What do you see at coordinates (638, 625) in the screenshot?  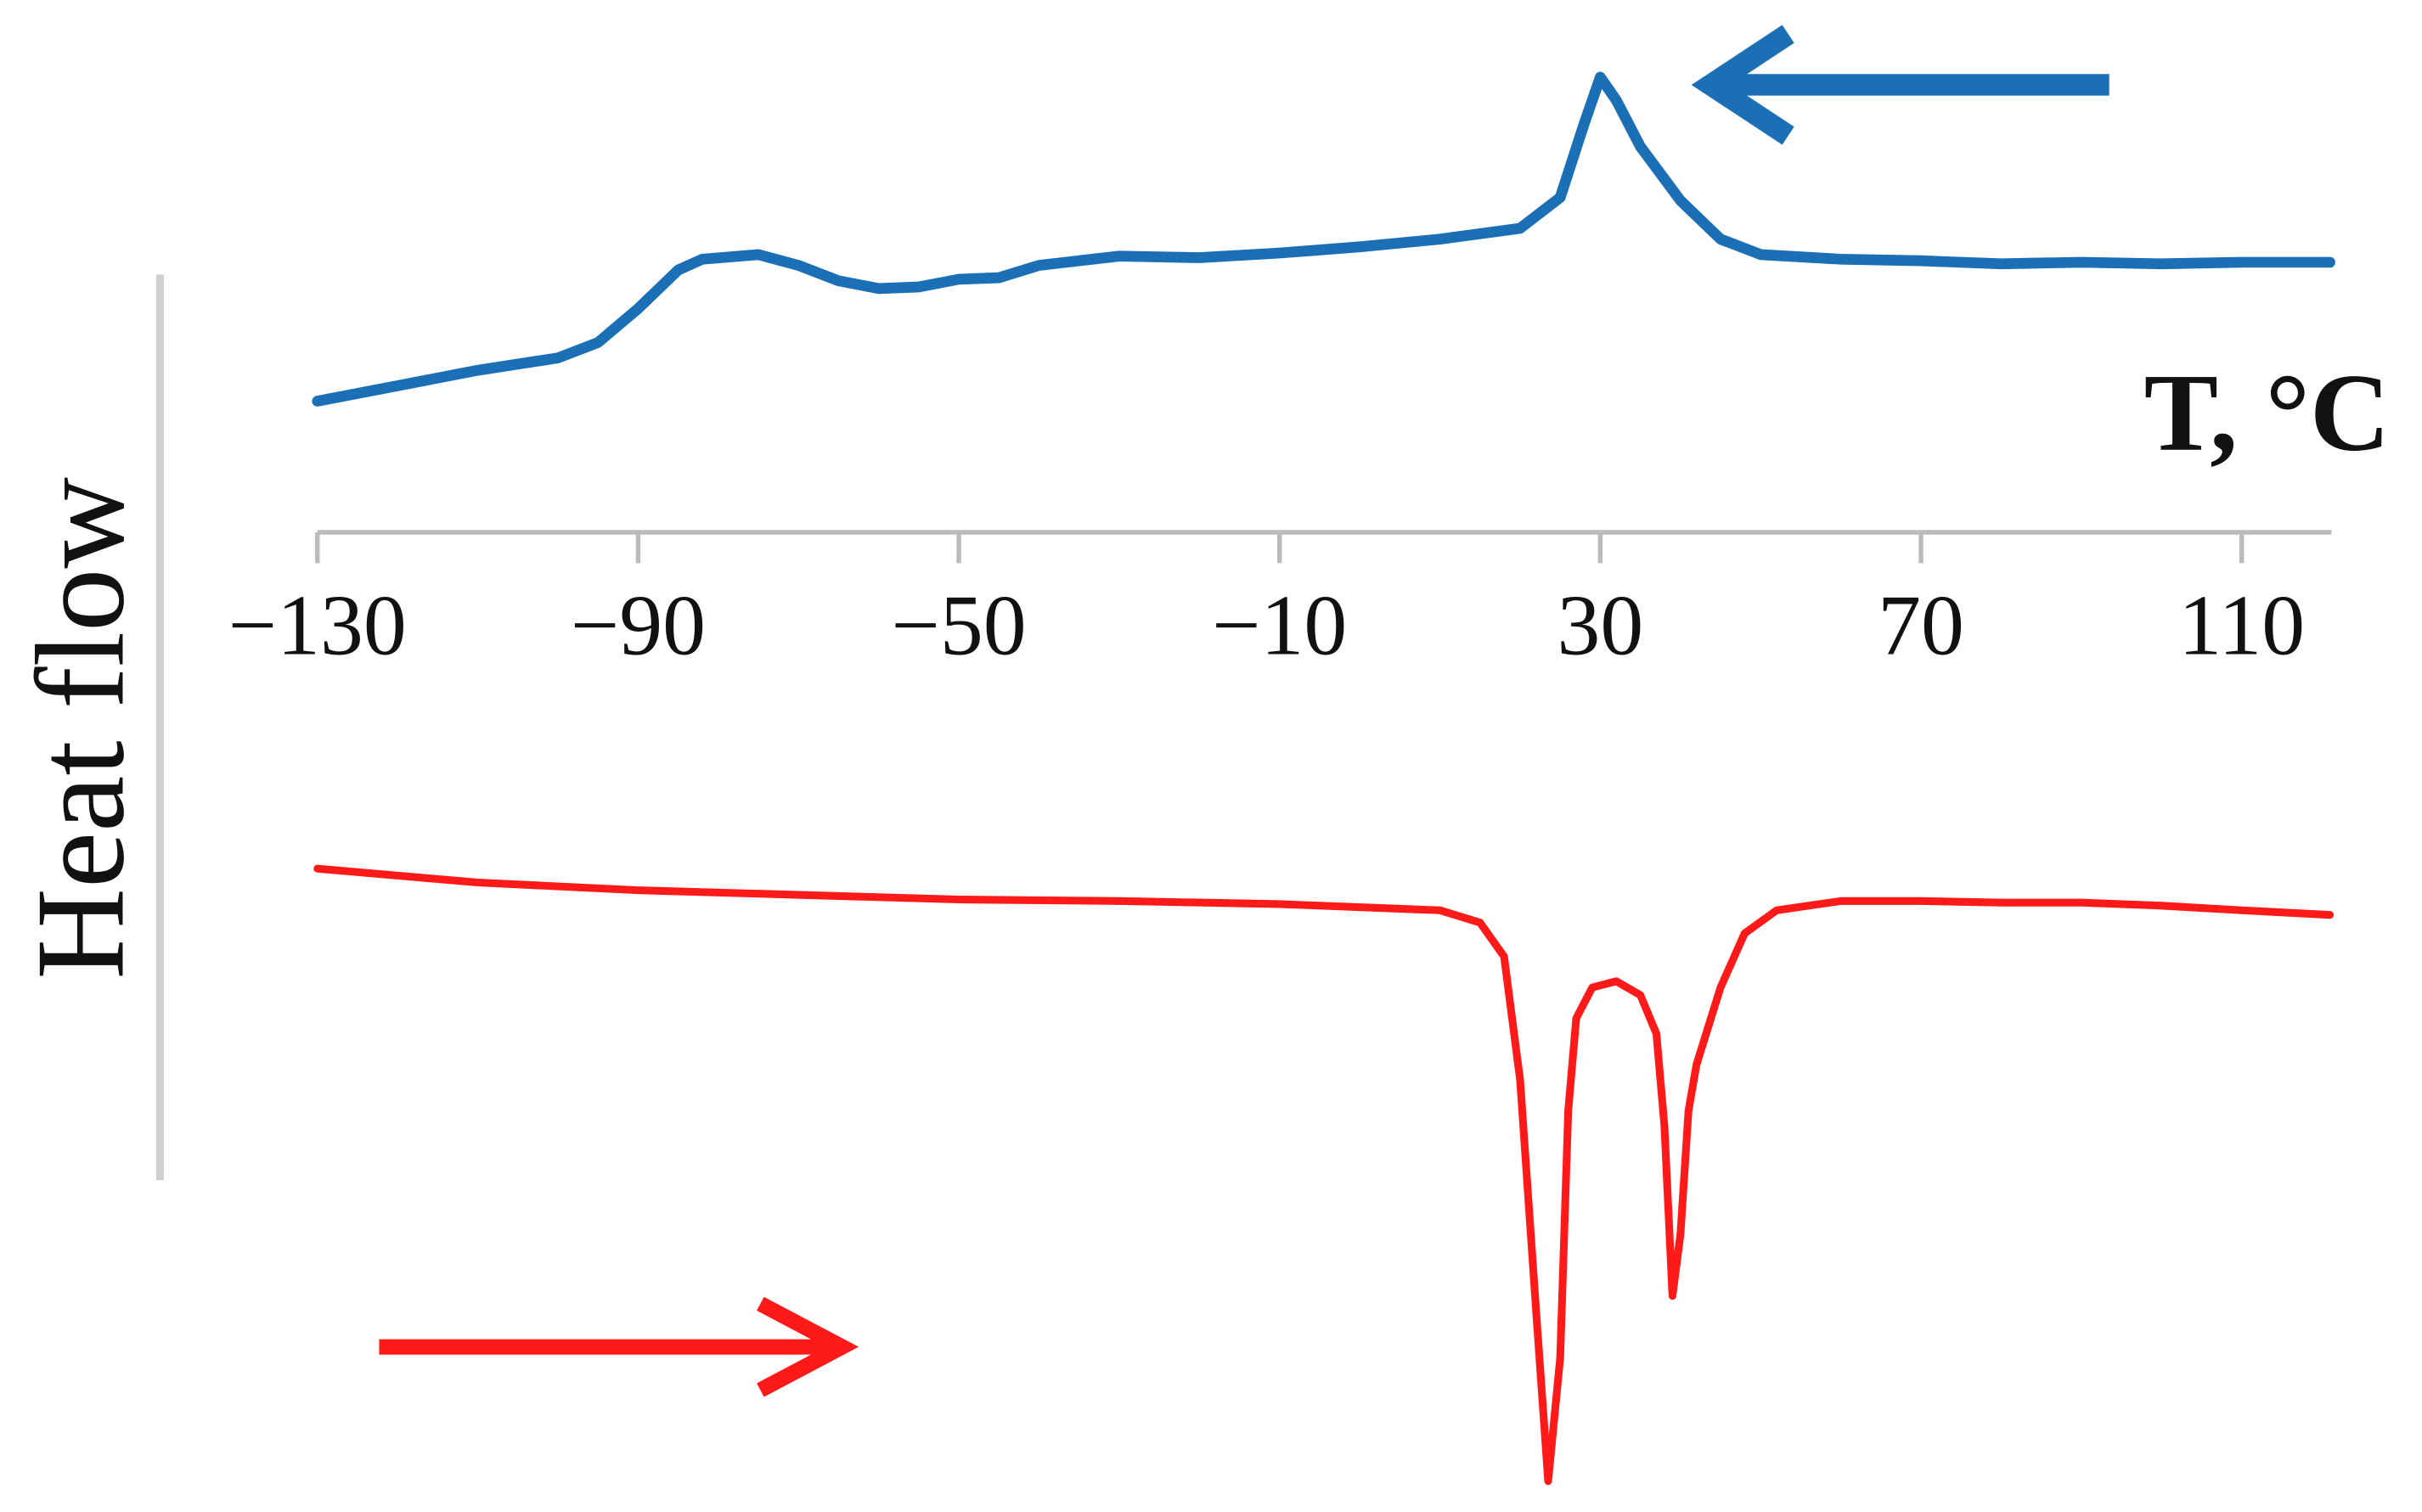 I see `x-tick-label: −90` at bounding box center [638, 625].